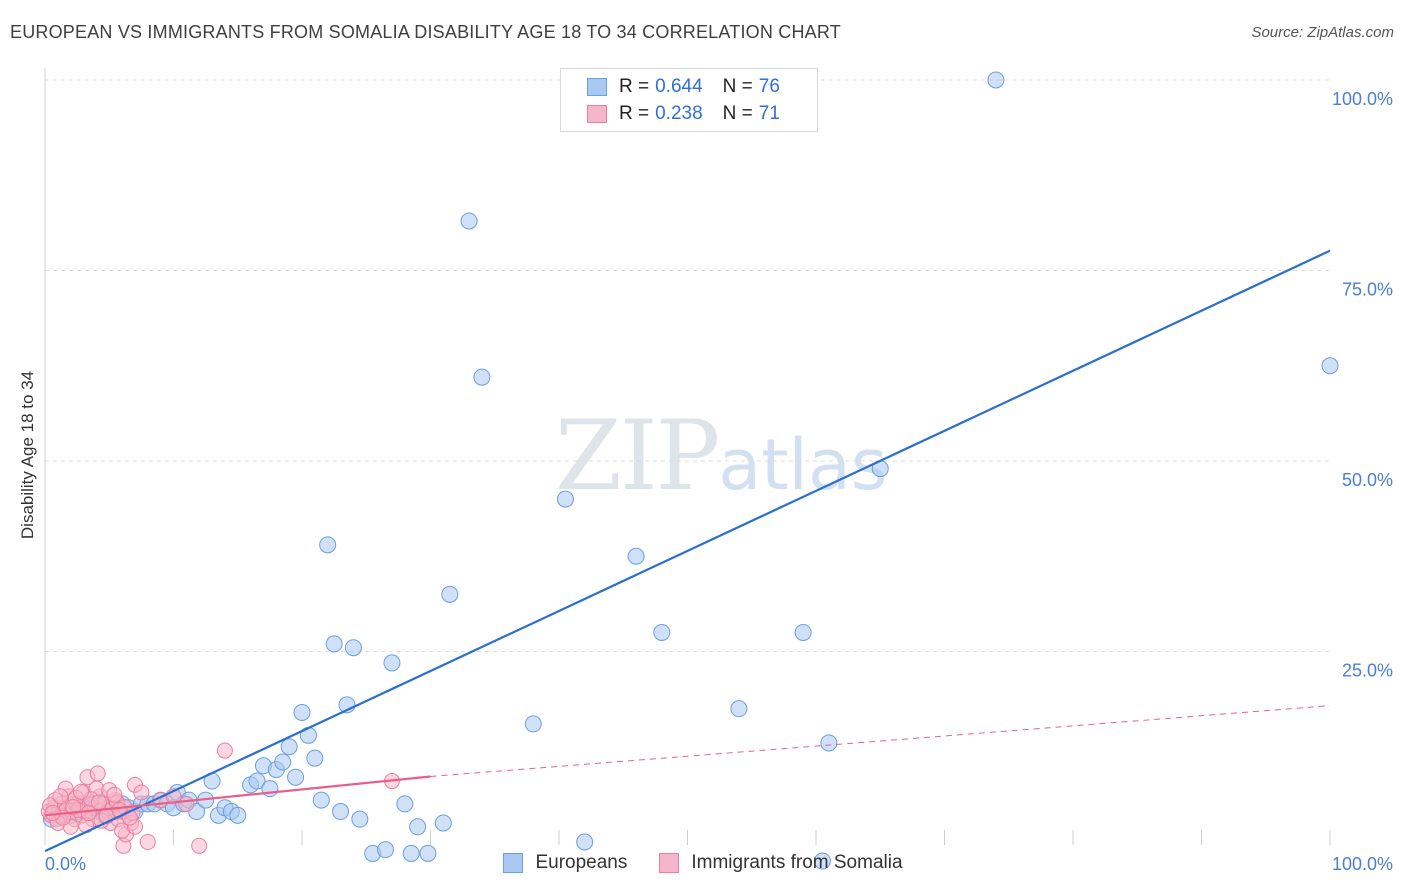 This screenshot has height=892, width=1406. Describe the element at coordinates (797, 862) in the screenshot. I see `bottom-legend-label: Immigrants from Somalia` at that location.